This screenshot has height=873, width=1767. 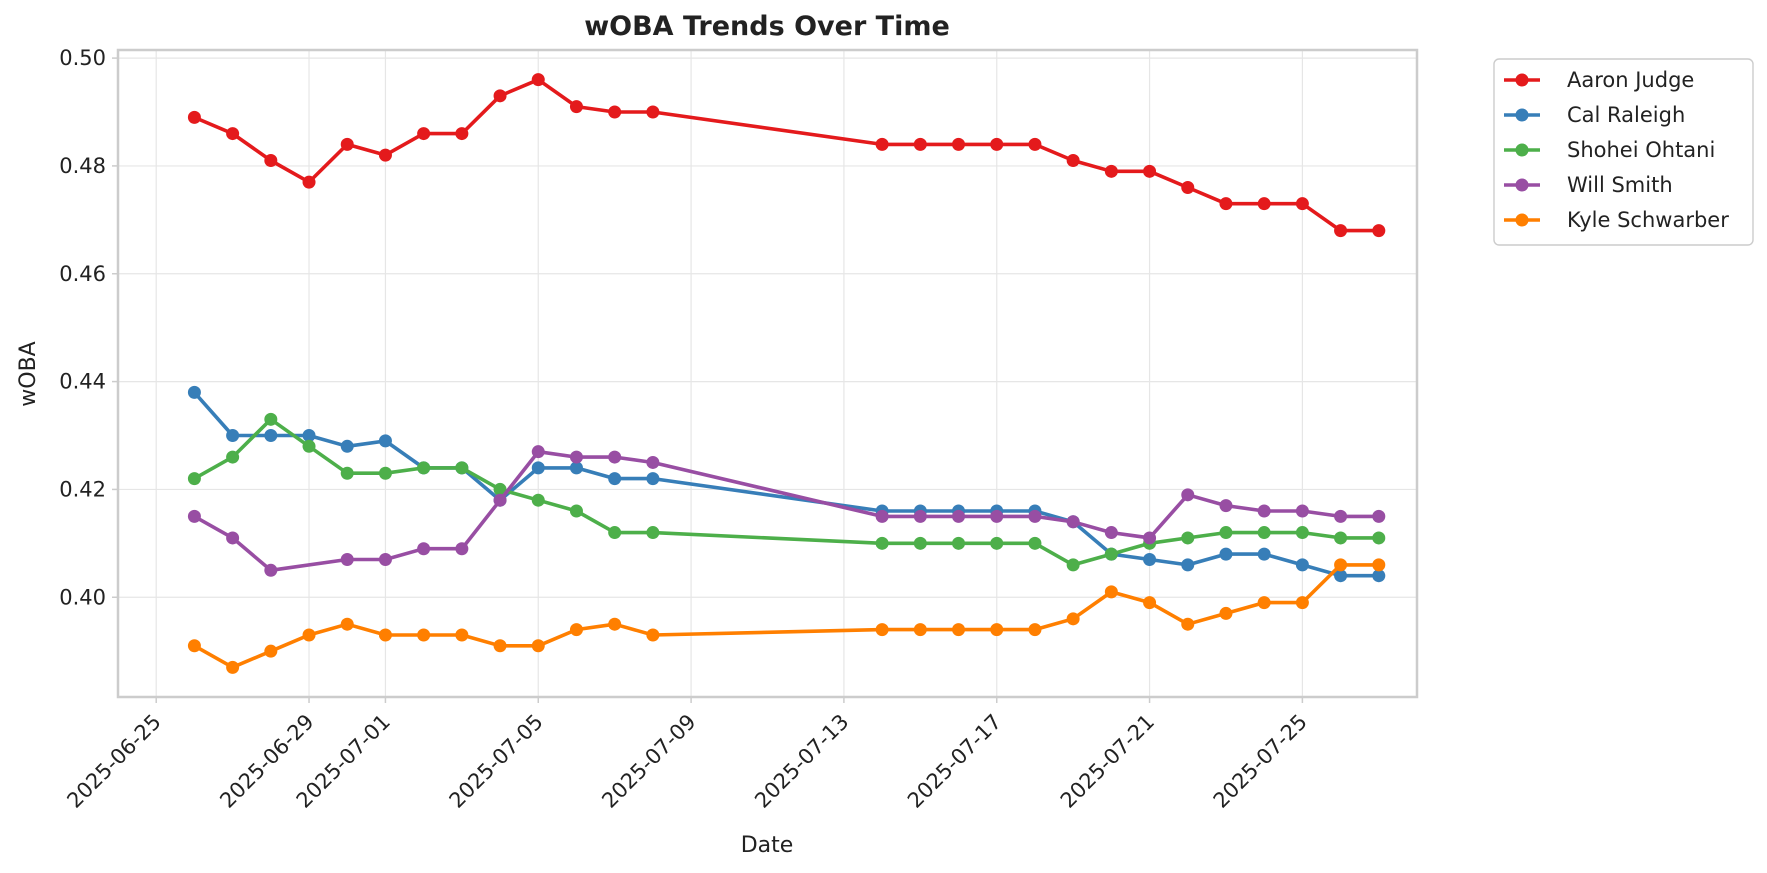 I want to click on legend-box, so click(x=1623, y=152).